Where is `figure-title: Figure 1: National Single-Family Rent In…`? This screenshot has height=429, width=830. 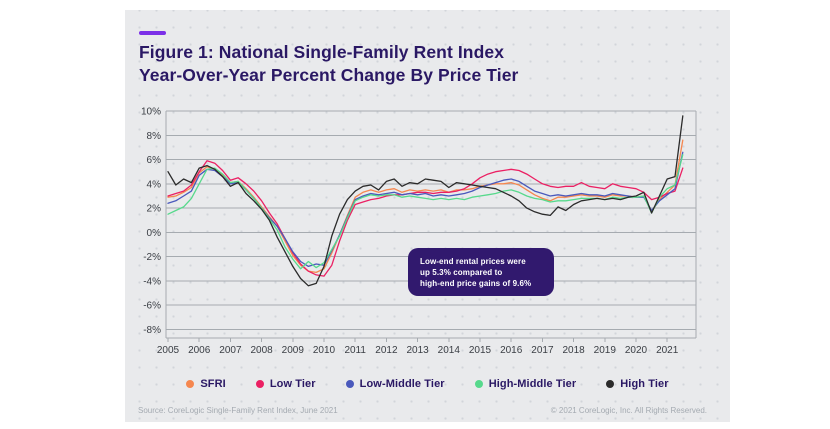 figure-title: Figure 1: National Single-Family Rent In… is located at coordinates (409, 64).